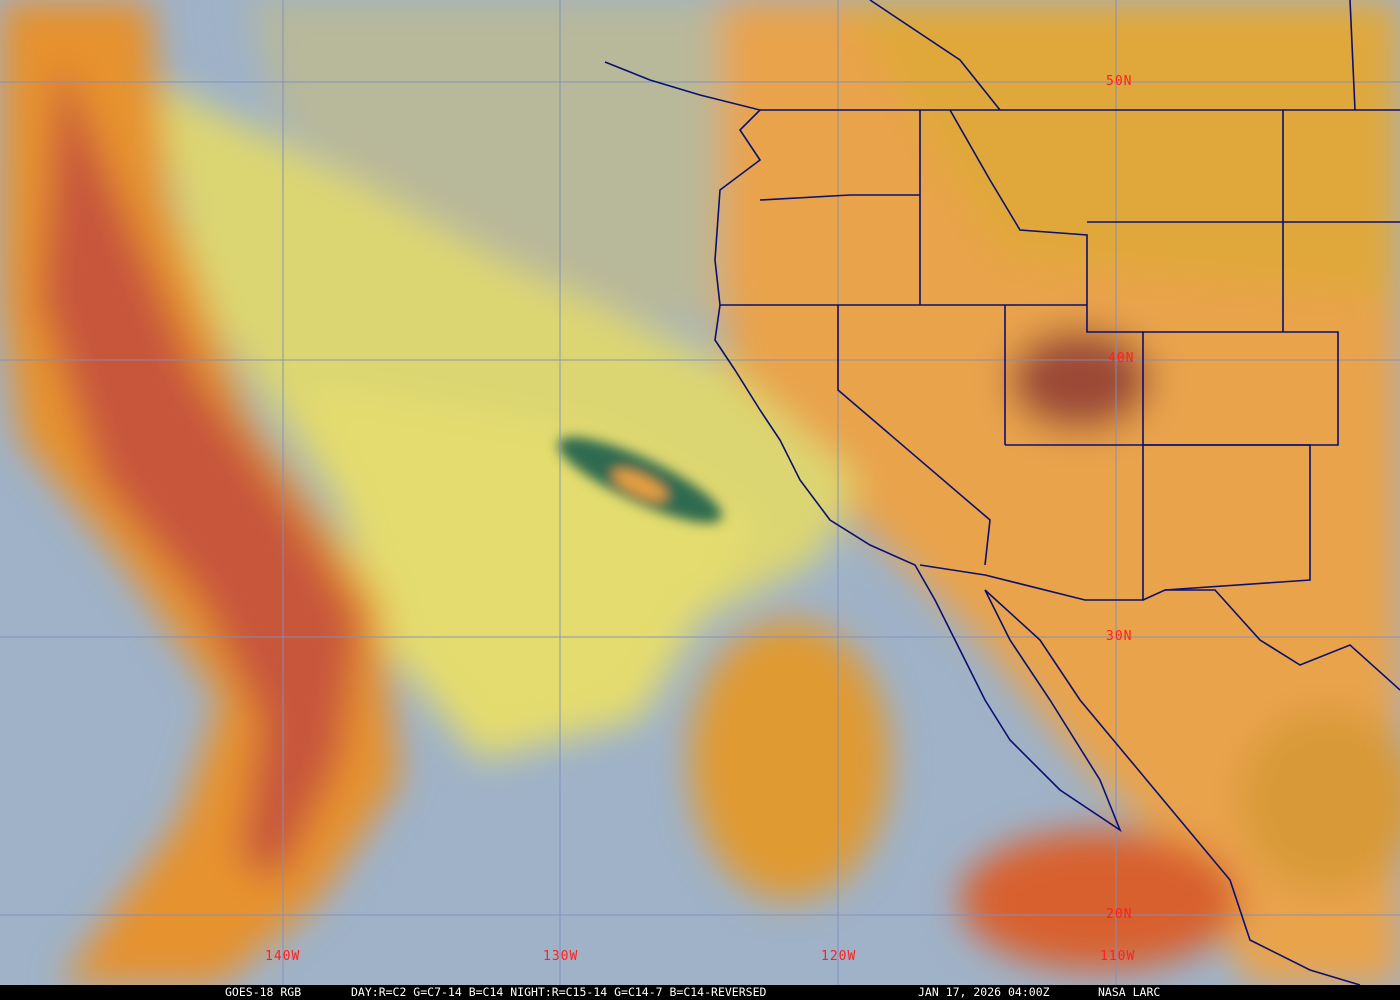 This screenshot has width=1400, height=1000. Describe the element at coordinates (914, 435) in the screenshot. I see `ca-nv-border` at that location.